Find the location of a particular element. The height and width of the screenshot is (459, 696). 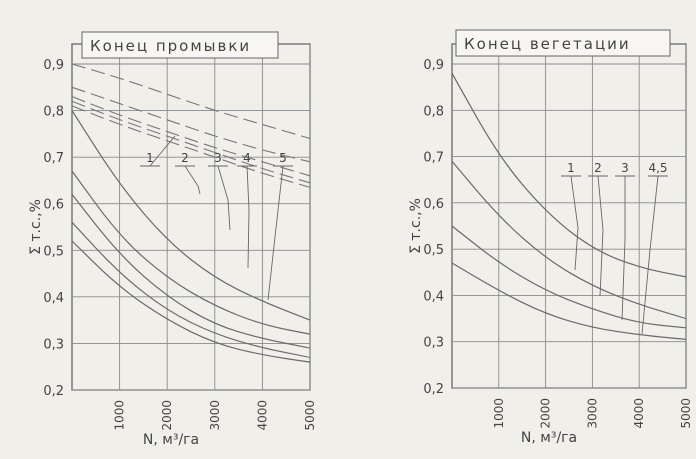

curve-label: 4 is located at coordinates (247, 158).